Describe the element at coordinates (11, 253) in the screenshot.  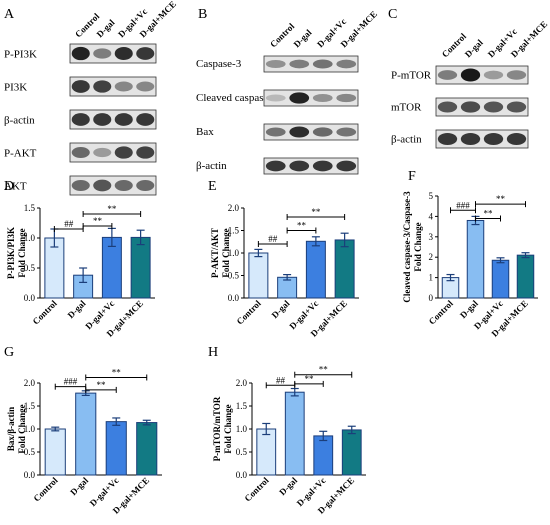
I see `y-axis-label: P-PI3K/PI3K` at that location.